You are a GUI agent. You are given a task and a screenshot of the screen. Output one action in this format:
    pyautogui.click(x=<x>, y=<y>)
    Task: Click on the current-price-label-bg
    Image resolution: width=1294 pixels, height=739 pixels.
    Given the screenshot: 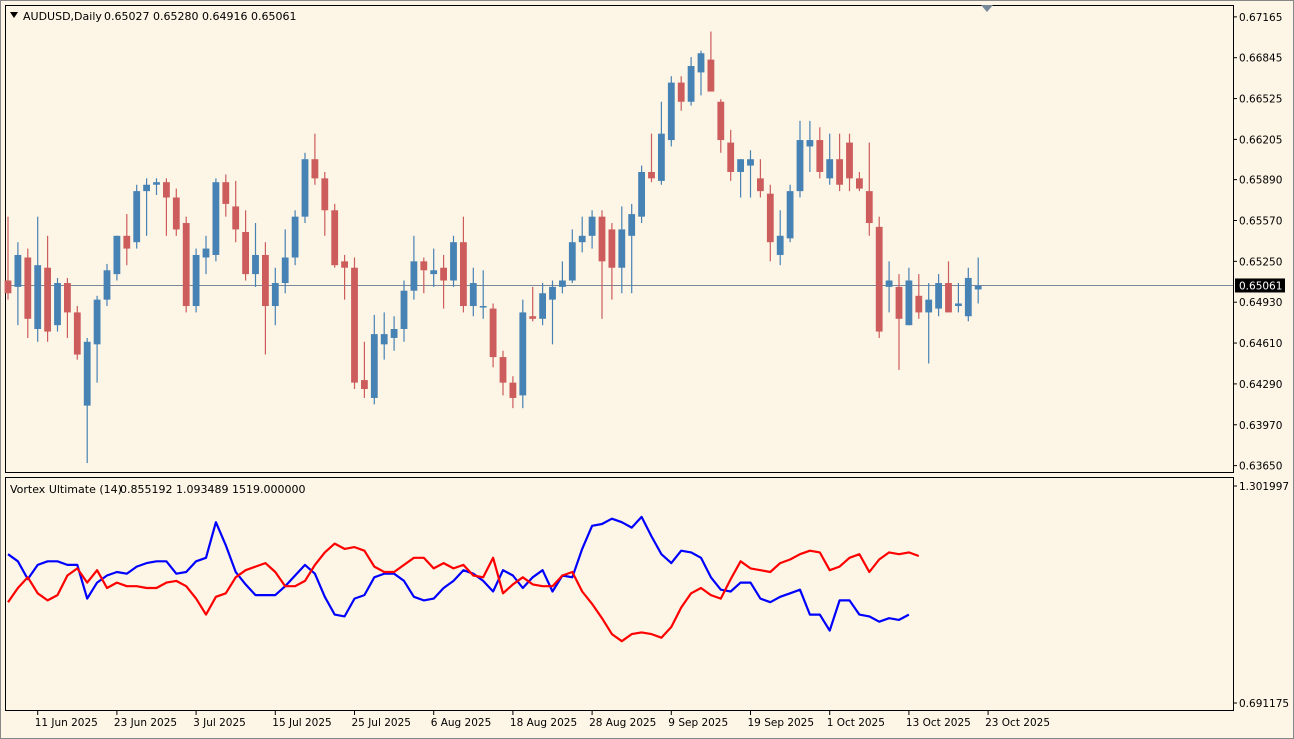 What is the action you would take?
    pyautogui.click(x=1260, y=285)
    